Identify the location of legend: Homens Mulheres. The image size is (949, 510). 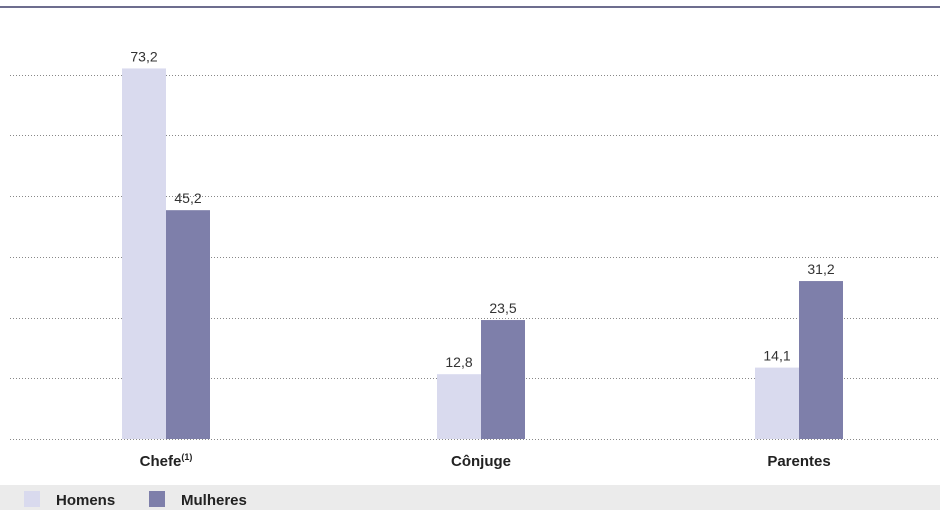
(470, 497).